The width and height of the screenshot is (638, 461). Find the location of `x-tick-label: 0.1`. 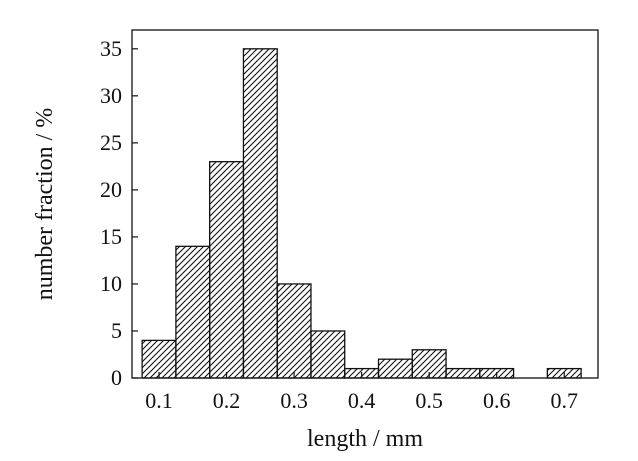

x-tick-label: 0.1 is located at coordinates (159, 400).